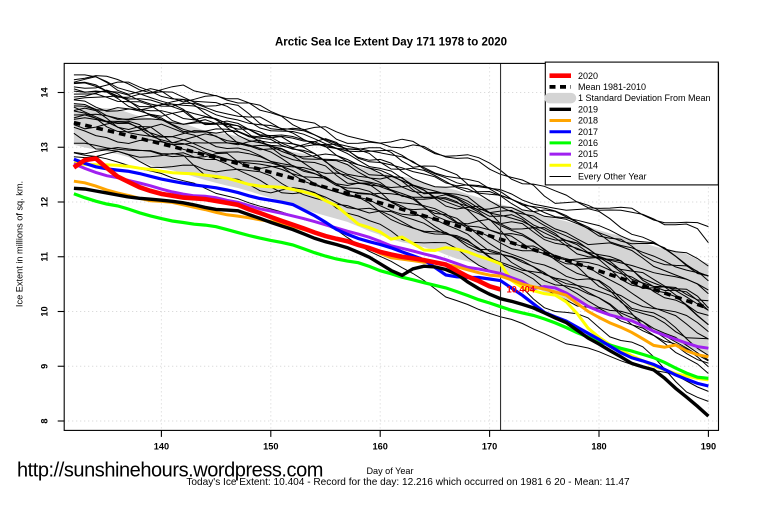  What do you see at coordinates (161, 447) in the screenshot?
I see `svg-text: 140` at bounding box center [161, 447].